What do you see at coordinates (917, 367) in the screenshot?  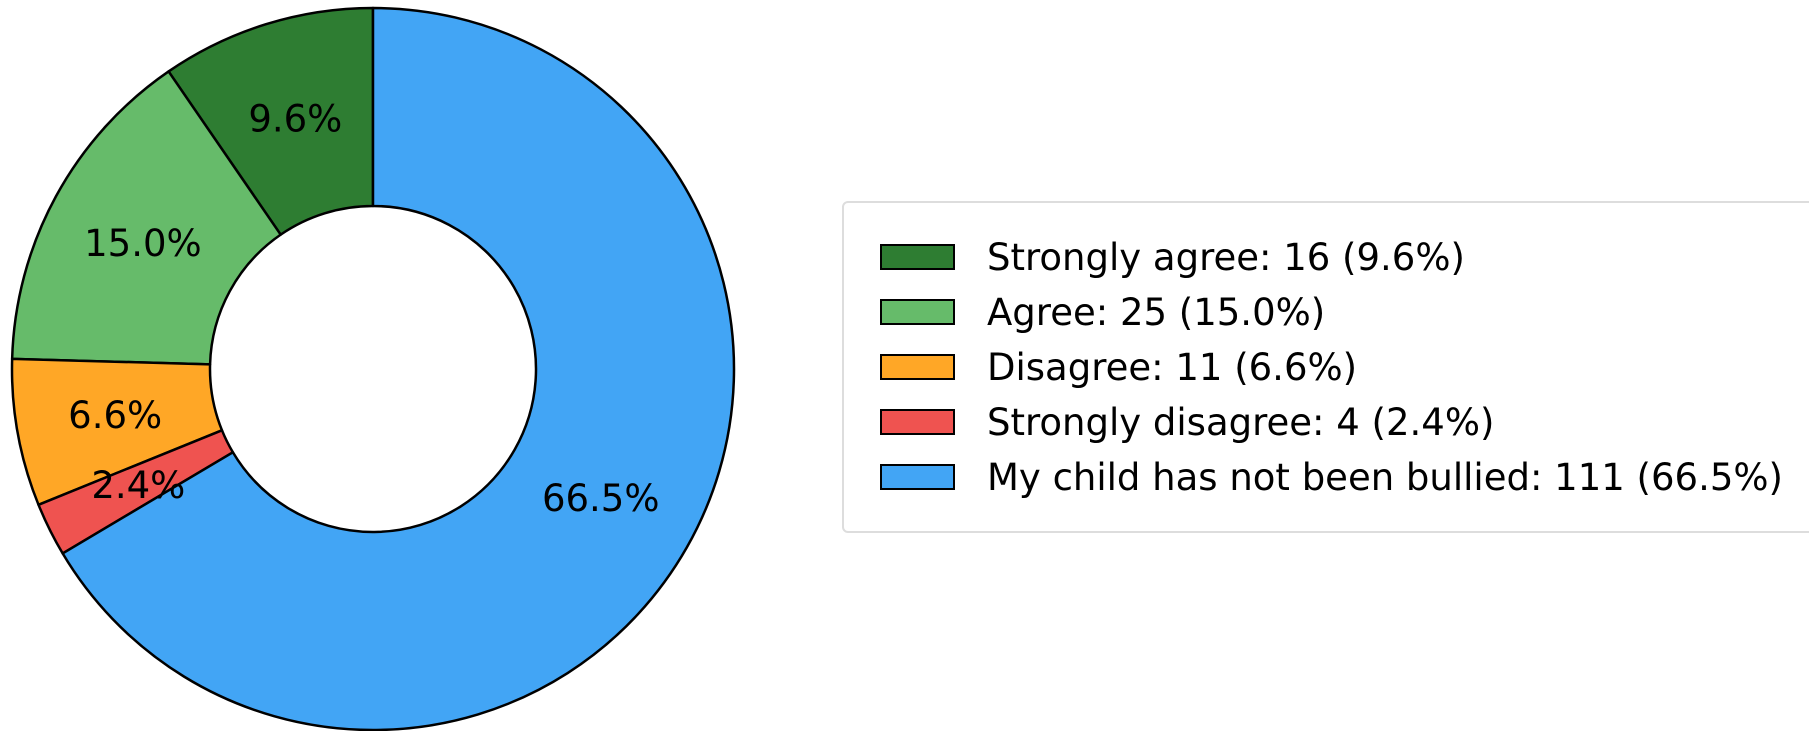 I see `legend-swatch-disagree` at bounding box center [917, 367].